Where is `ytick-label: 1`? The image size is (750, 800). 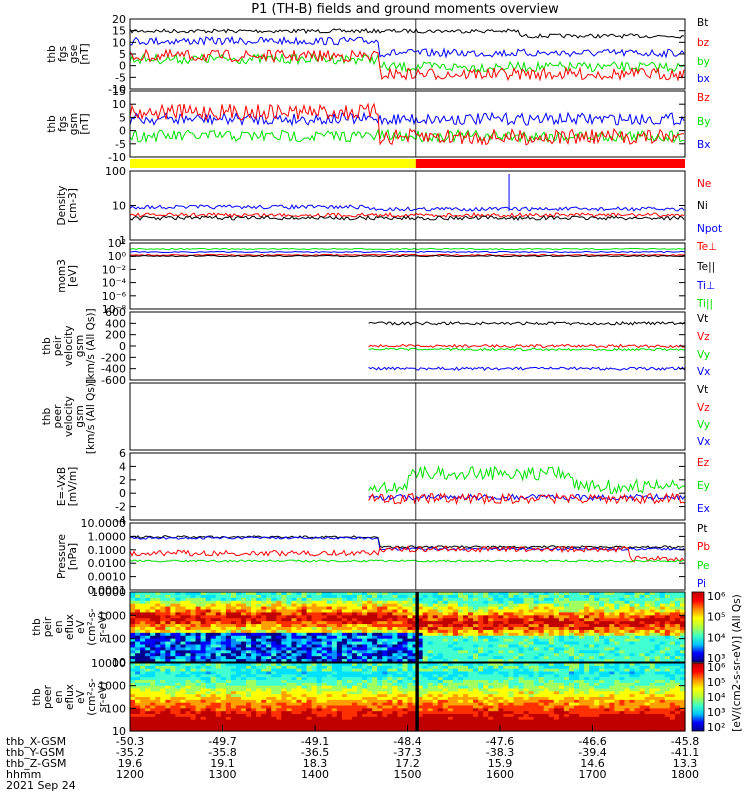
ytick-label: 1 is located at coordinates (122, 240).